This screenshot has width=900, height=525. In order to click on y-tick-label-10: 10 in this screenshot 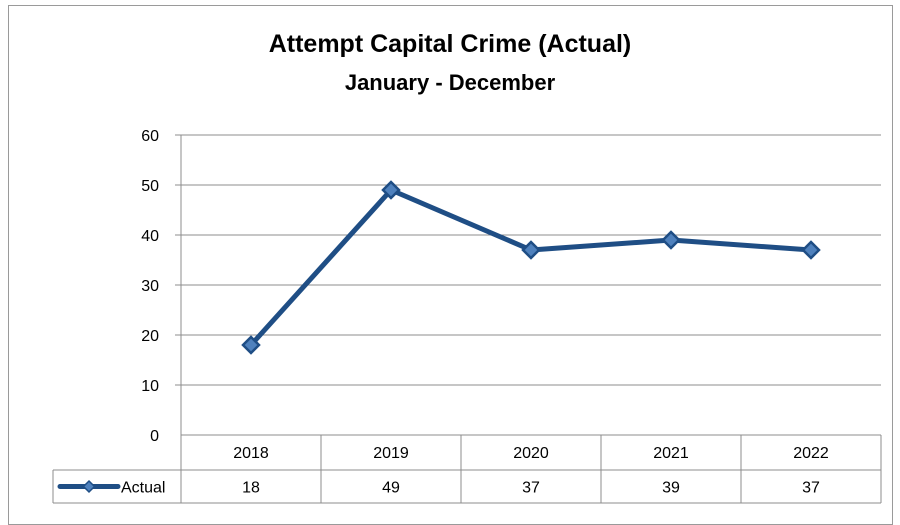, I will do `click(150, 386)`.